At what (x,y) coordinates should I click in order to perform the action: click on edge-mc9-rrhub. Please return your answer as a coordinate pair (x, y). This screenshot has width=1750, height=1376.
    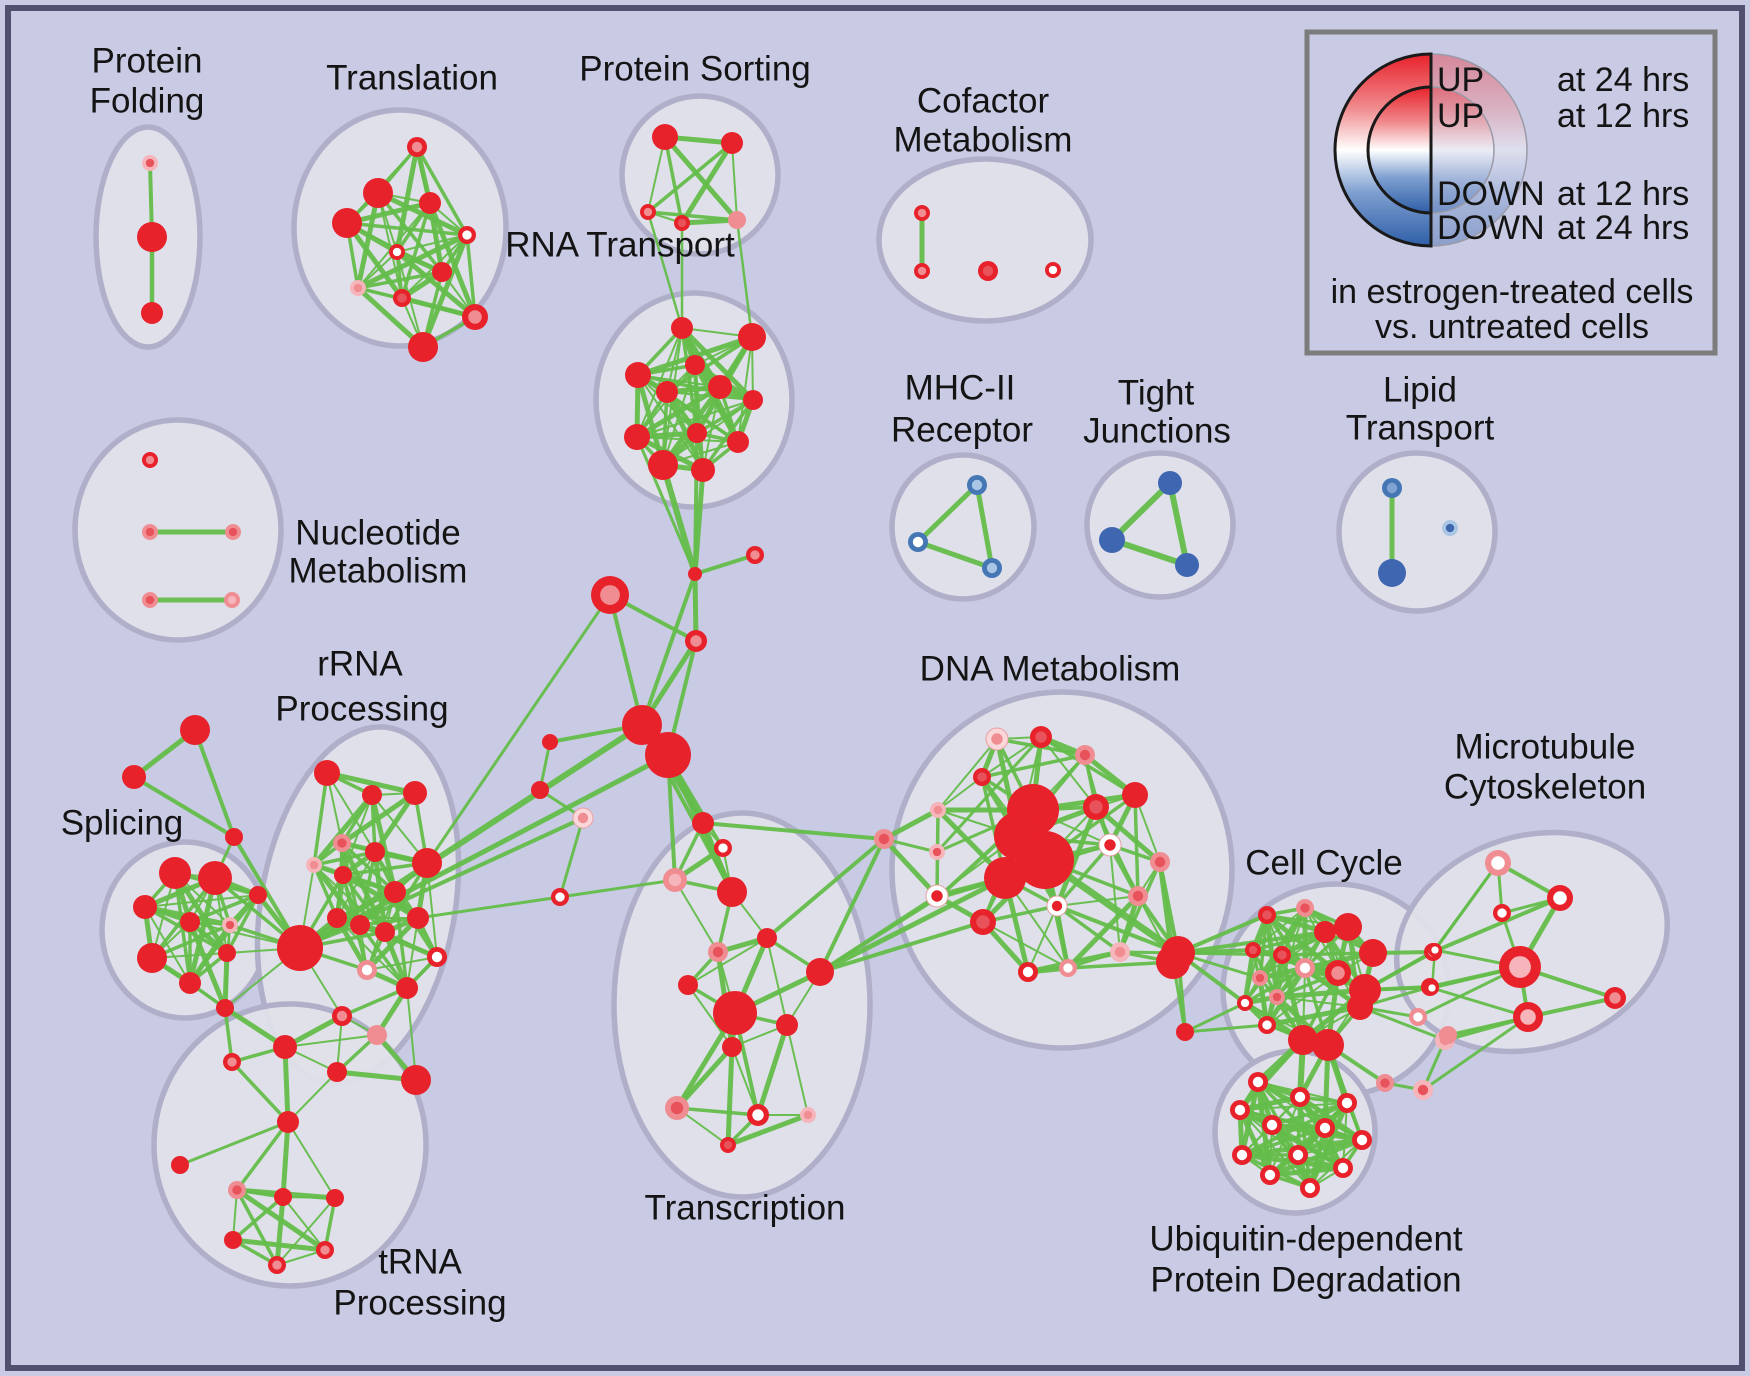
    Looking at the image, I should click on (441, 883).